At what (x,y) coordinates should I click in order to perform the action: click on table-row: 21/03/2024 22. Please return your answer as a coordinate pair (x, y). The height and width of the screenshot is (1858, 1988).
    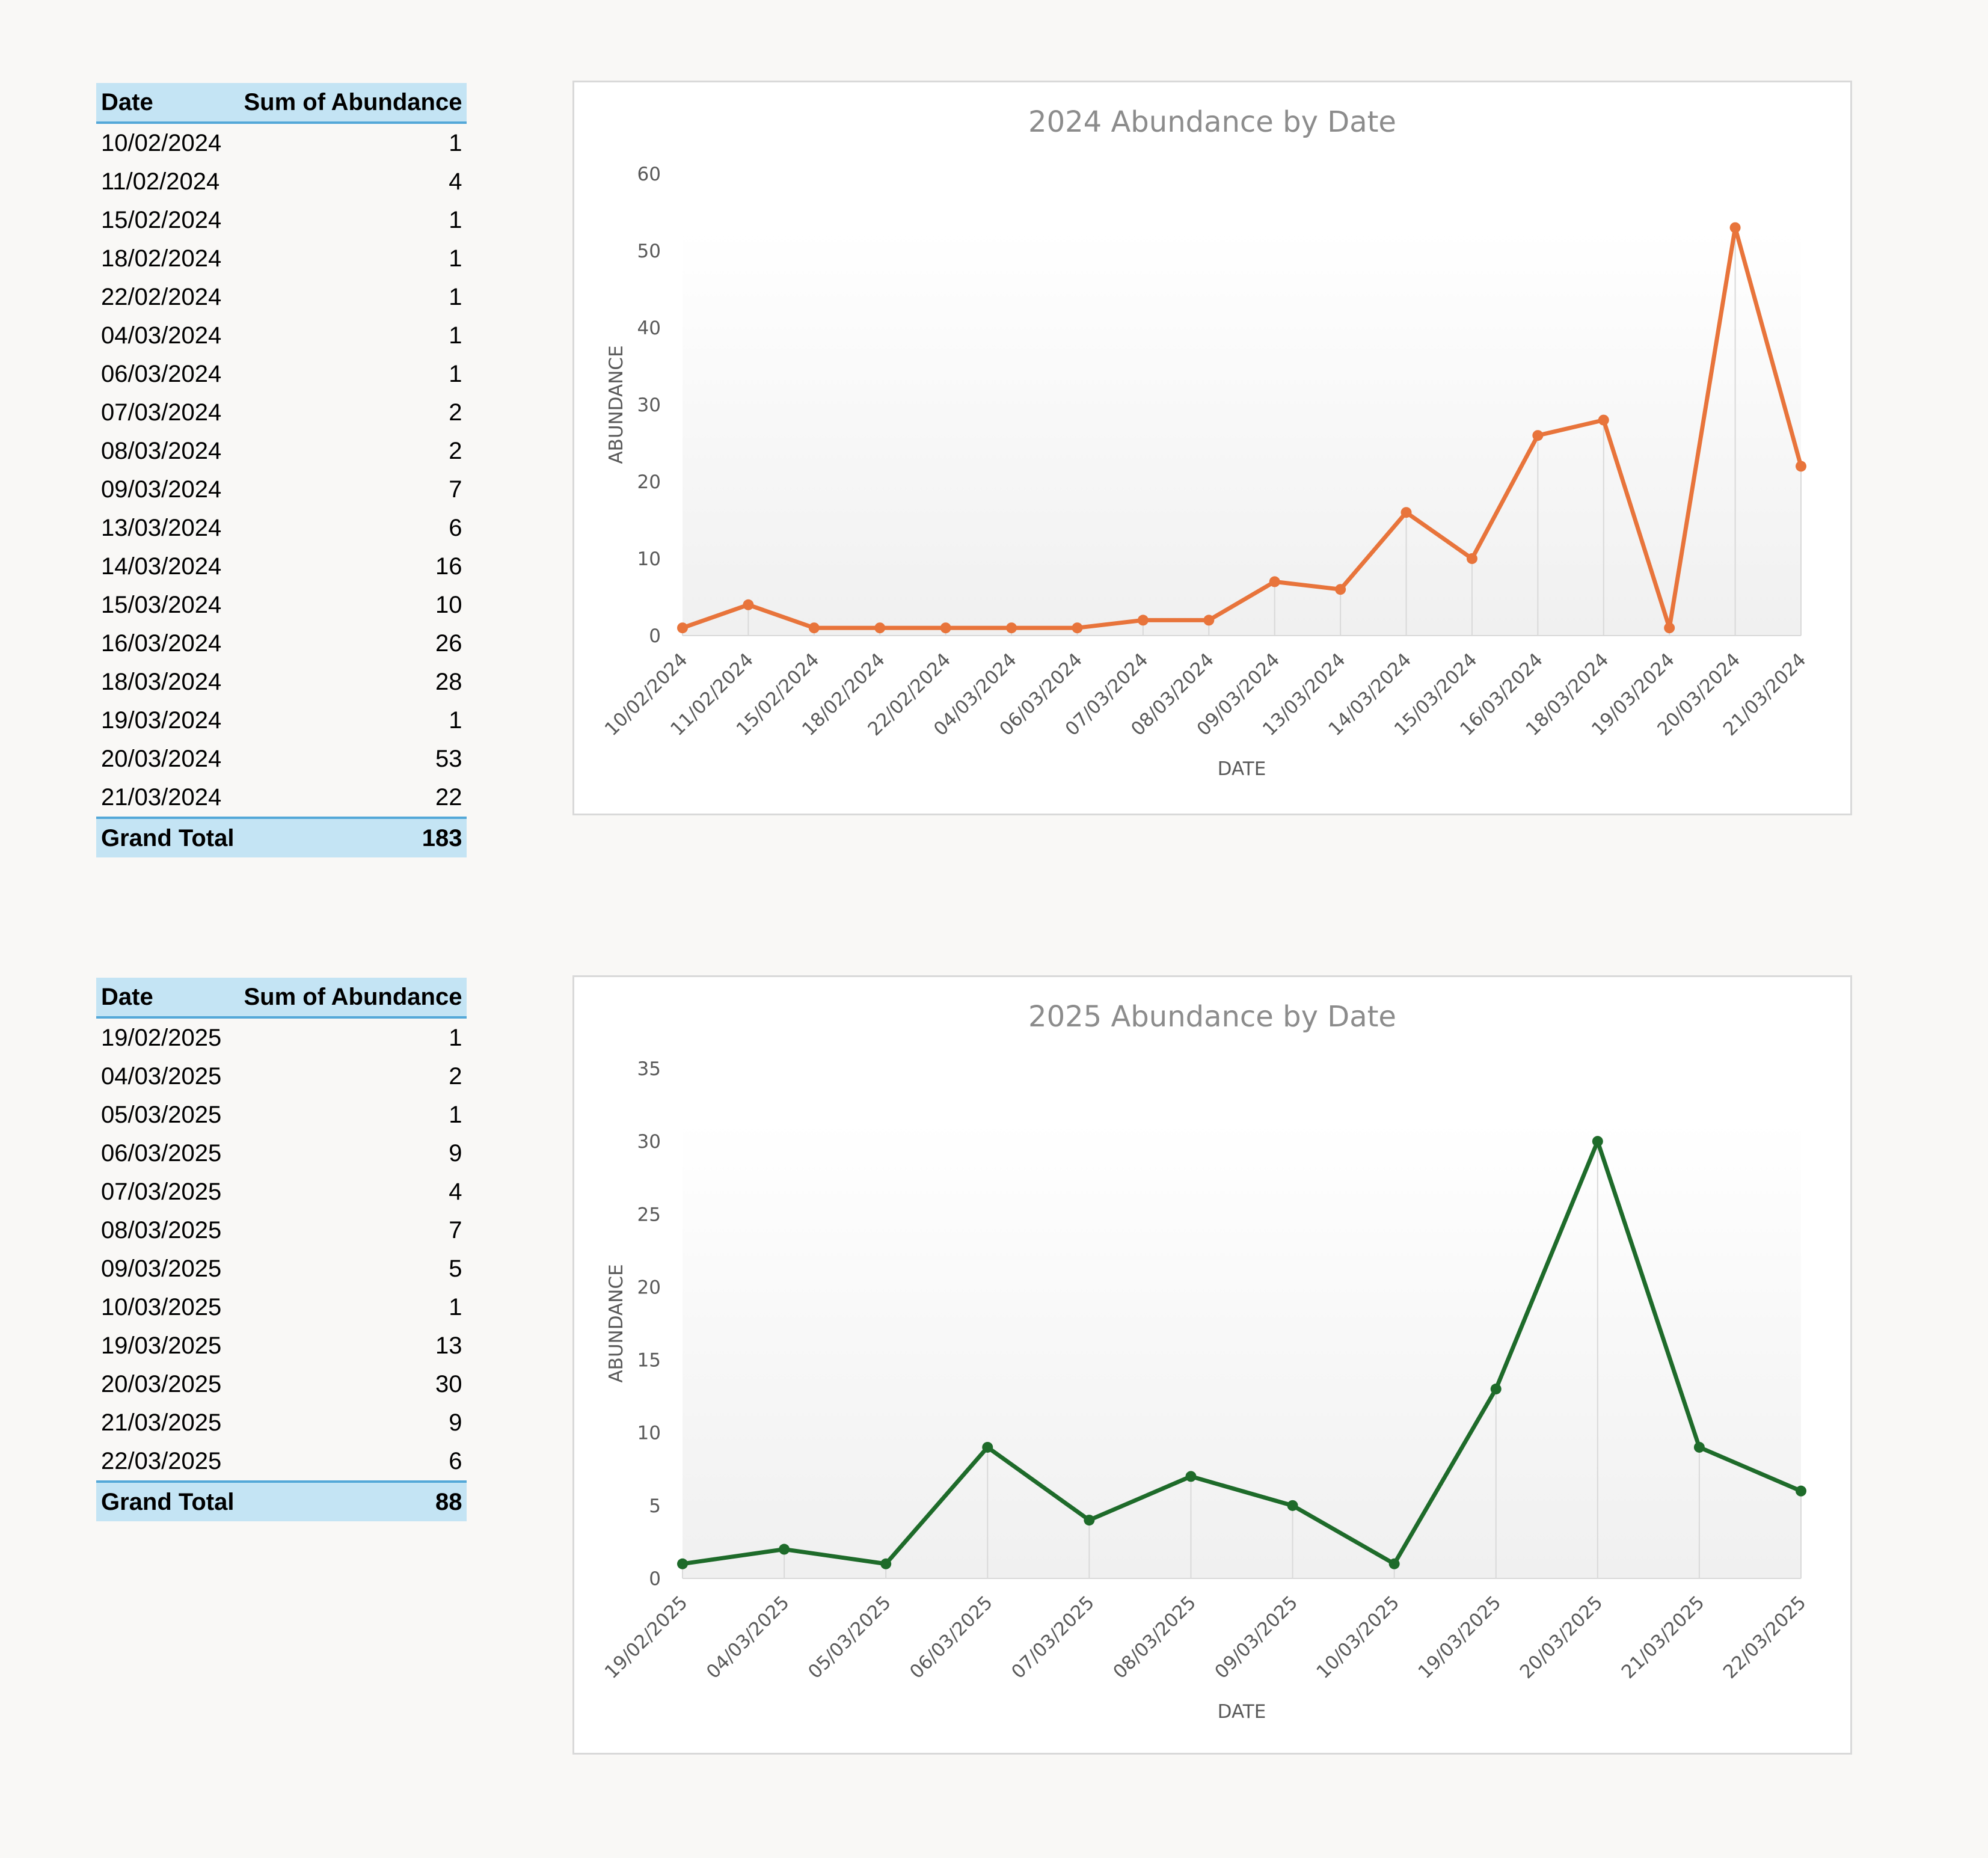
    Looking at the image, I should click on (281, 798).